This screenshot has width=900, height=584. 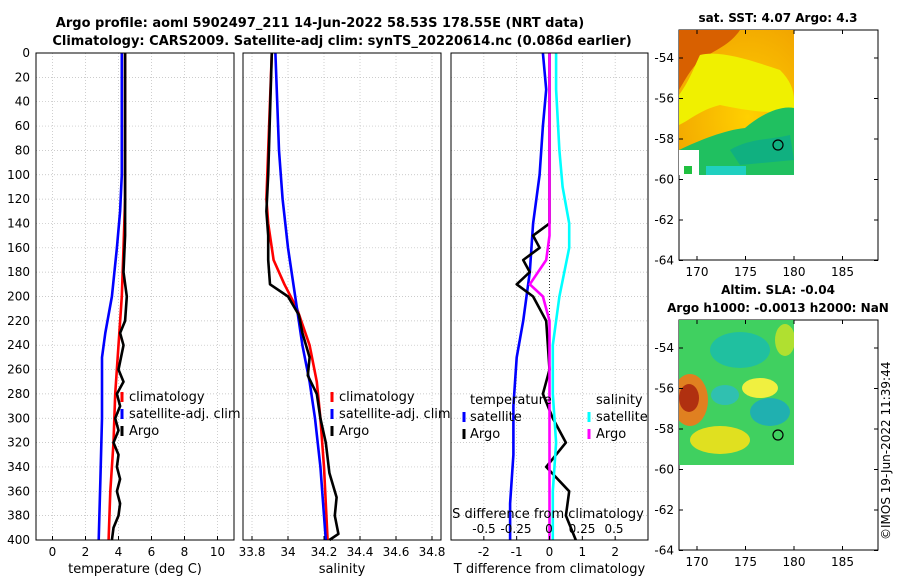 I want to click on temperature-xtick-label: 0, so click(x=53, y=552).